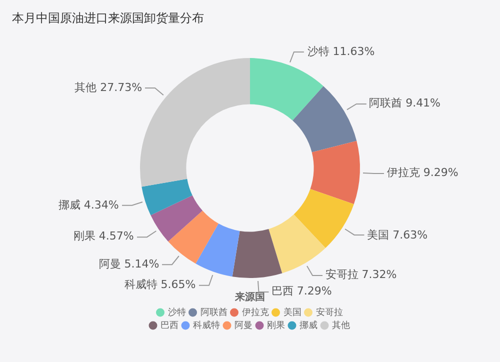  Describe the element at coordinates (160, 284) in the screenshot. I see `category-label: 科威特 5.65%` at that location.